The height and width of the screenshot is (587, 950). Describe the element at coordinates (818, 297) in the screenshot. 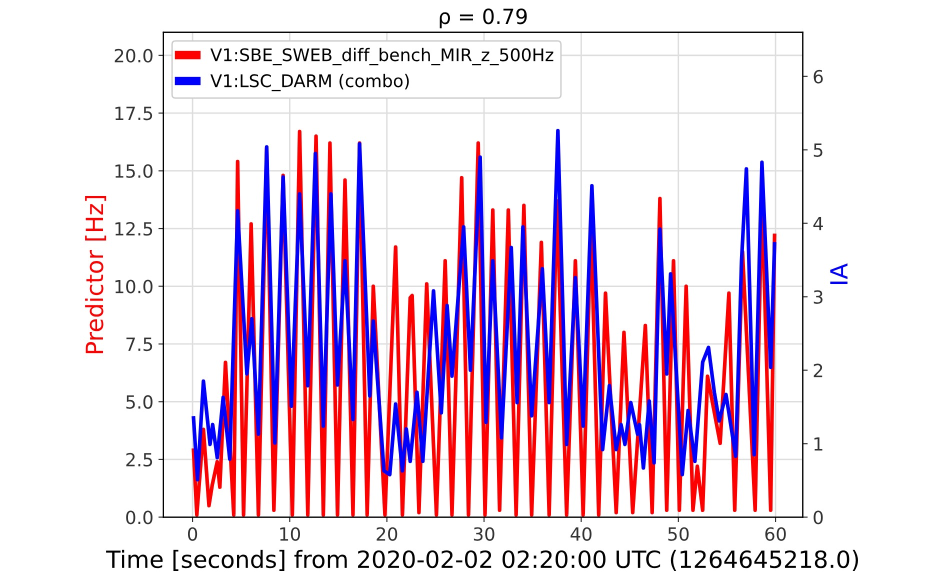

I see `y2-tick-label: 3` at that location.